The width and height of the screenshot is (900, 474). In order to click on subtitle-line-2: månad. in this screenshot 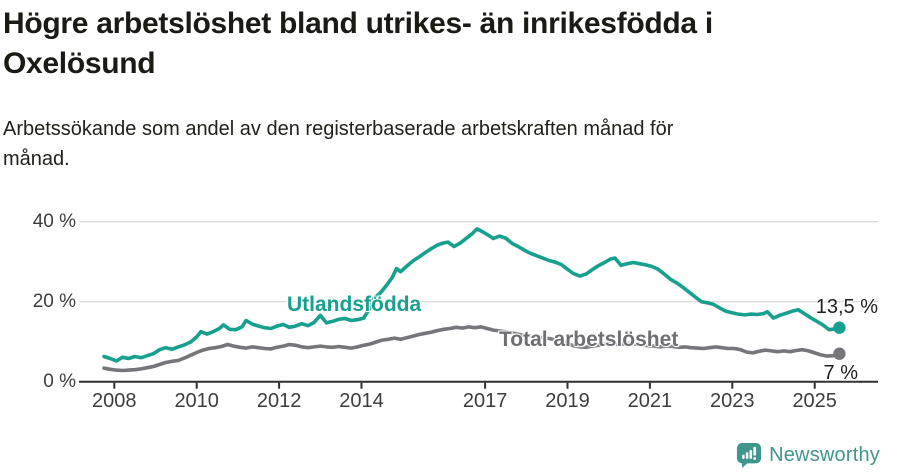, I will do `click(36, 159)`.